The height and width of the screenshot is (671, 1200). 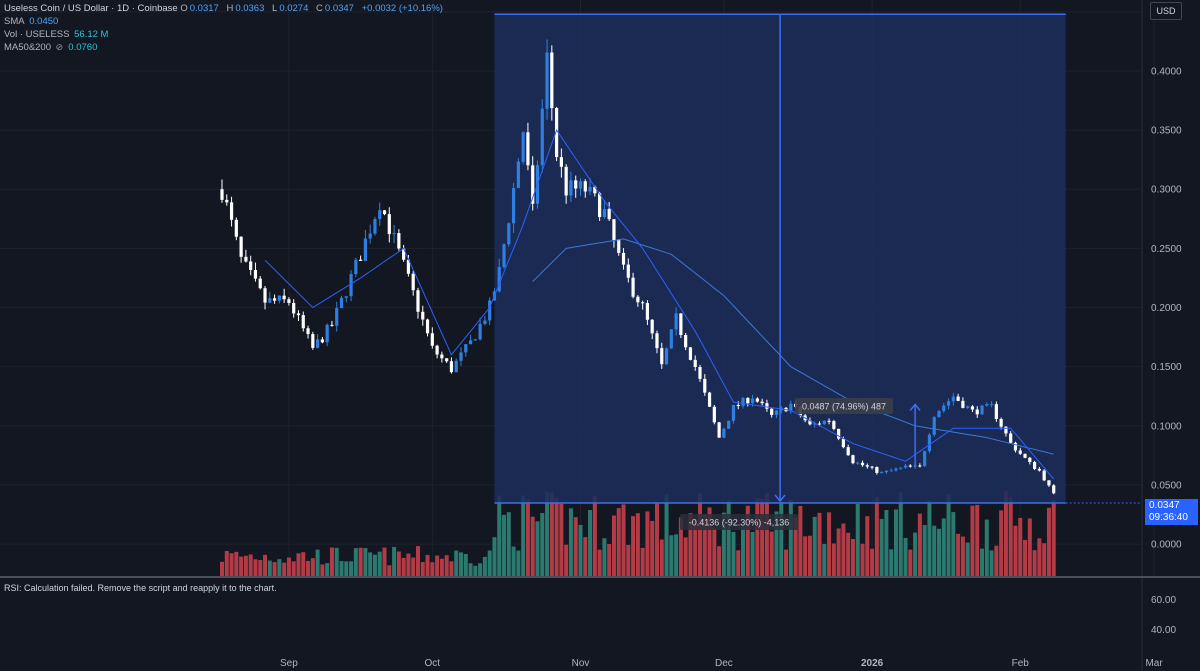 I want to click on time-axis: Sep Oct Nov Dec 2026 Feb Mar, so click(x=721, y=663).